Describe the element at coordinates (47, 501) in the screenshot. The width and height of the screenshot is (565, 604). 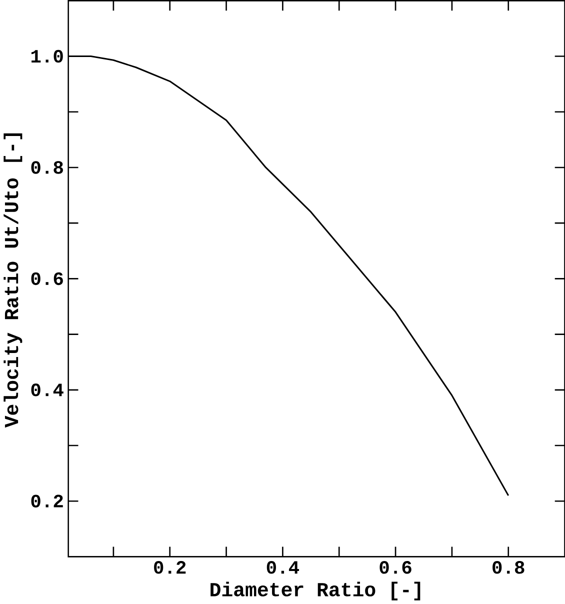
I see `y-tick-label: 0.2` at that location.